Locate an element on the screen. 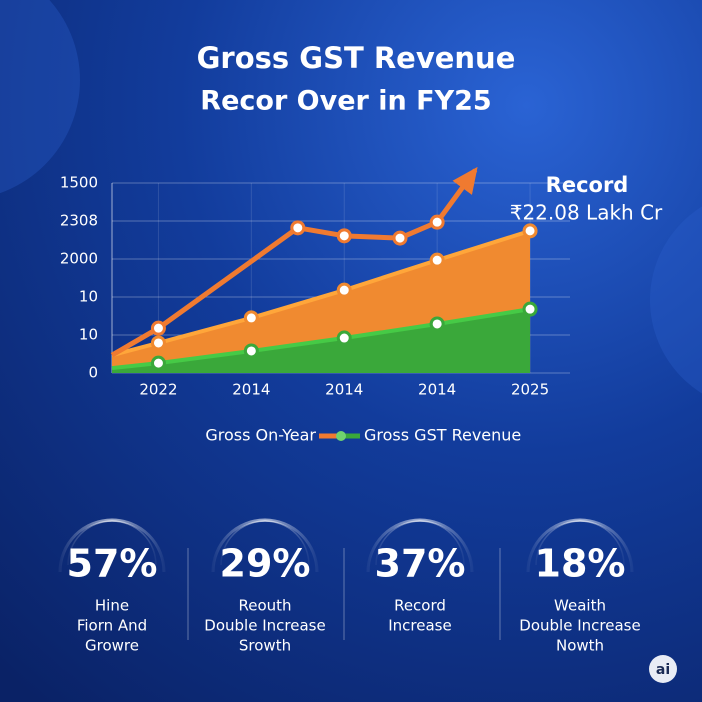 This screenshot has width=702, height=702. stat-label: Srowth is located at coordinates (265, 646).